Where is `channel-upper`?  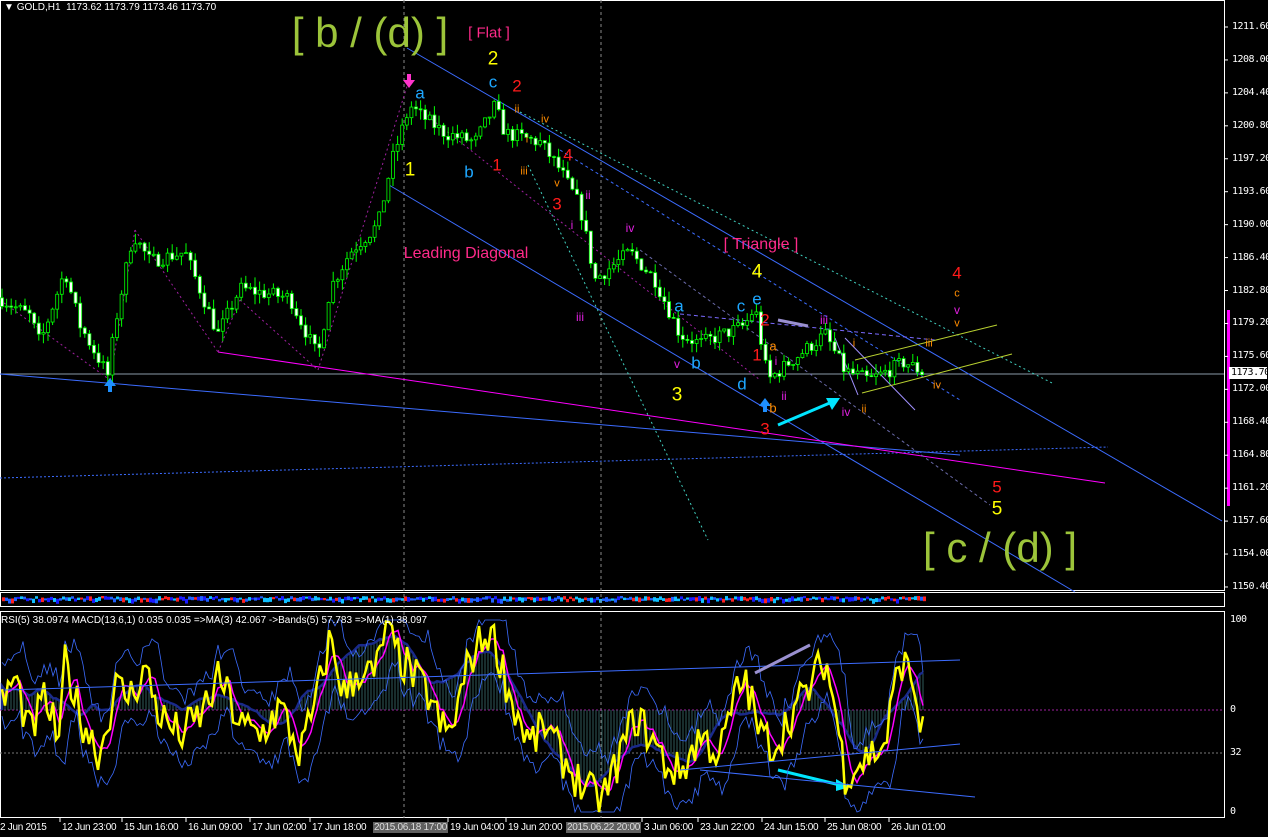 channel-upper is located at coordinates (926, 342).